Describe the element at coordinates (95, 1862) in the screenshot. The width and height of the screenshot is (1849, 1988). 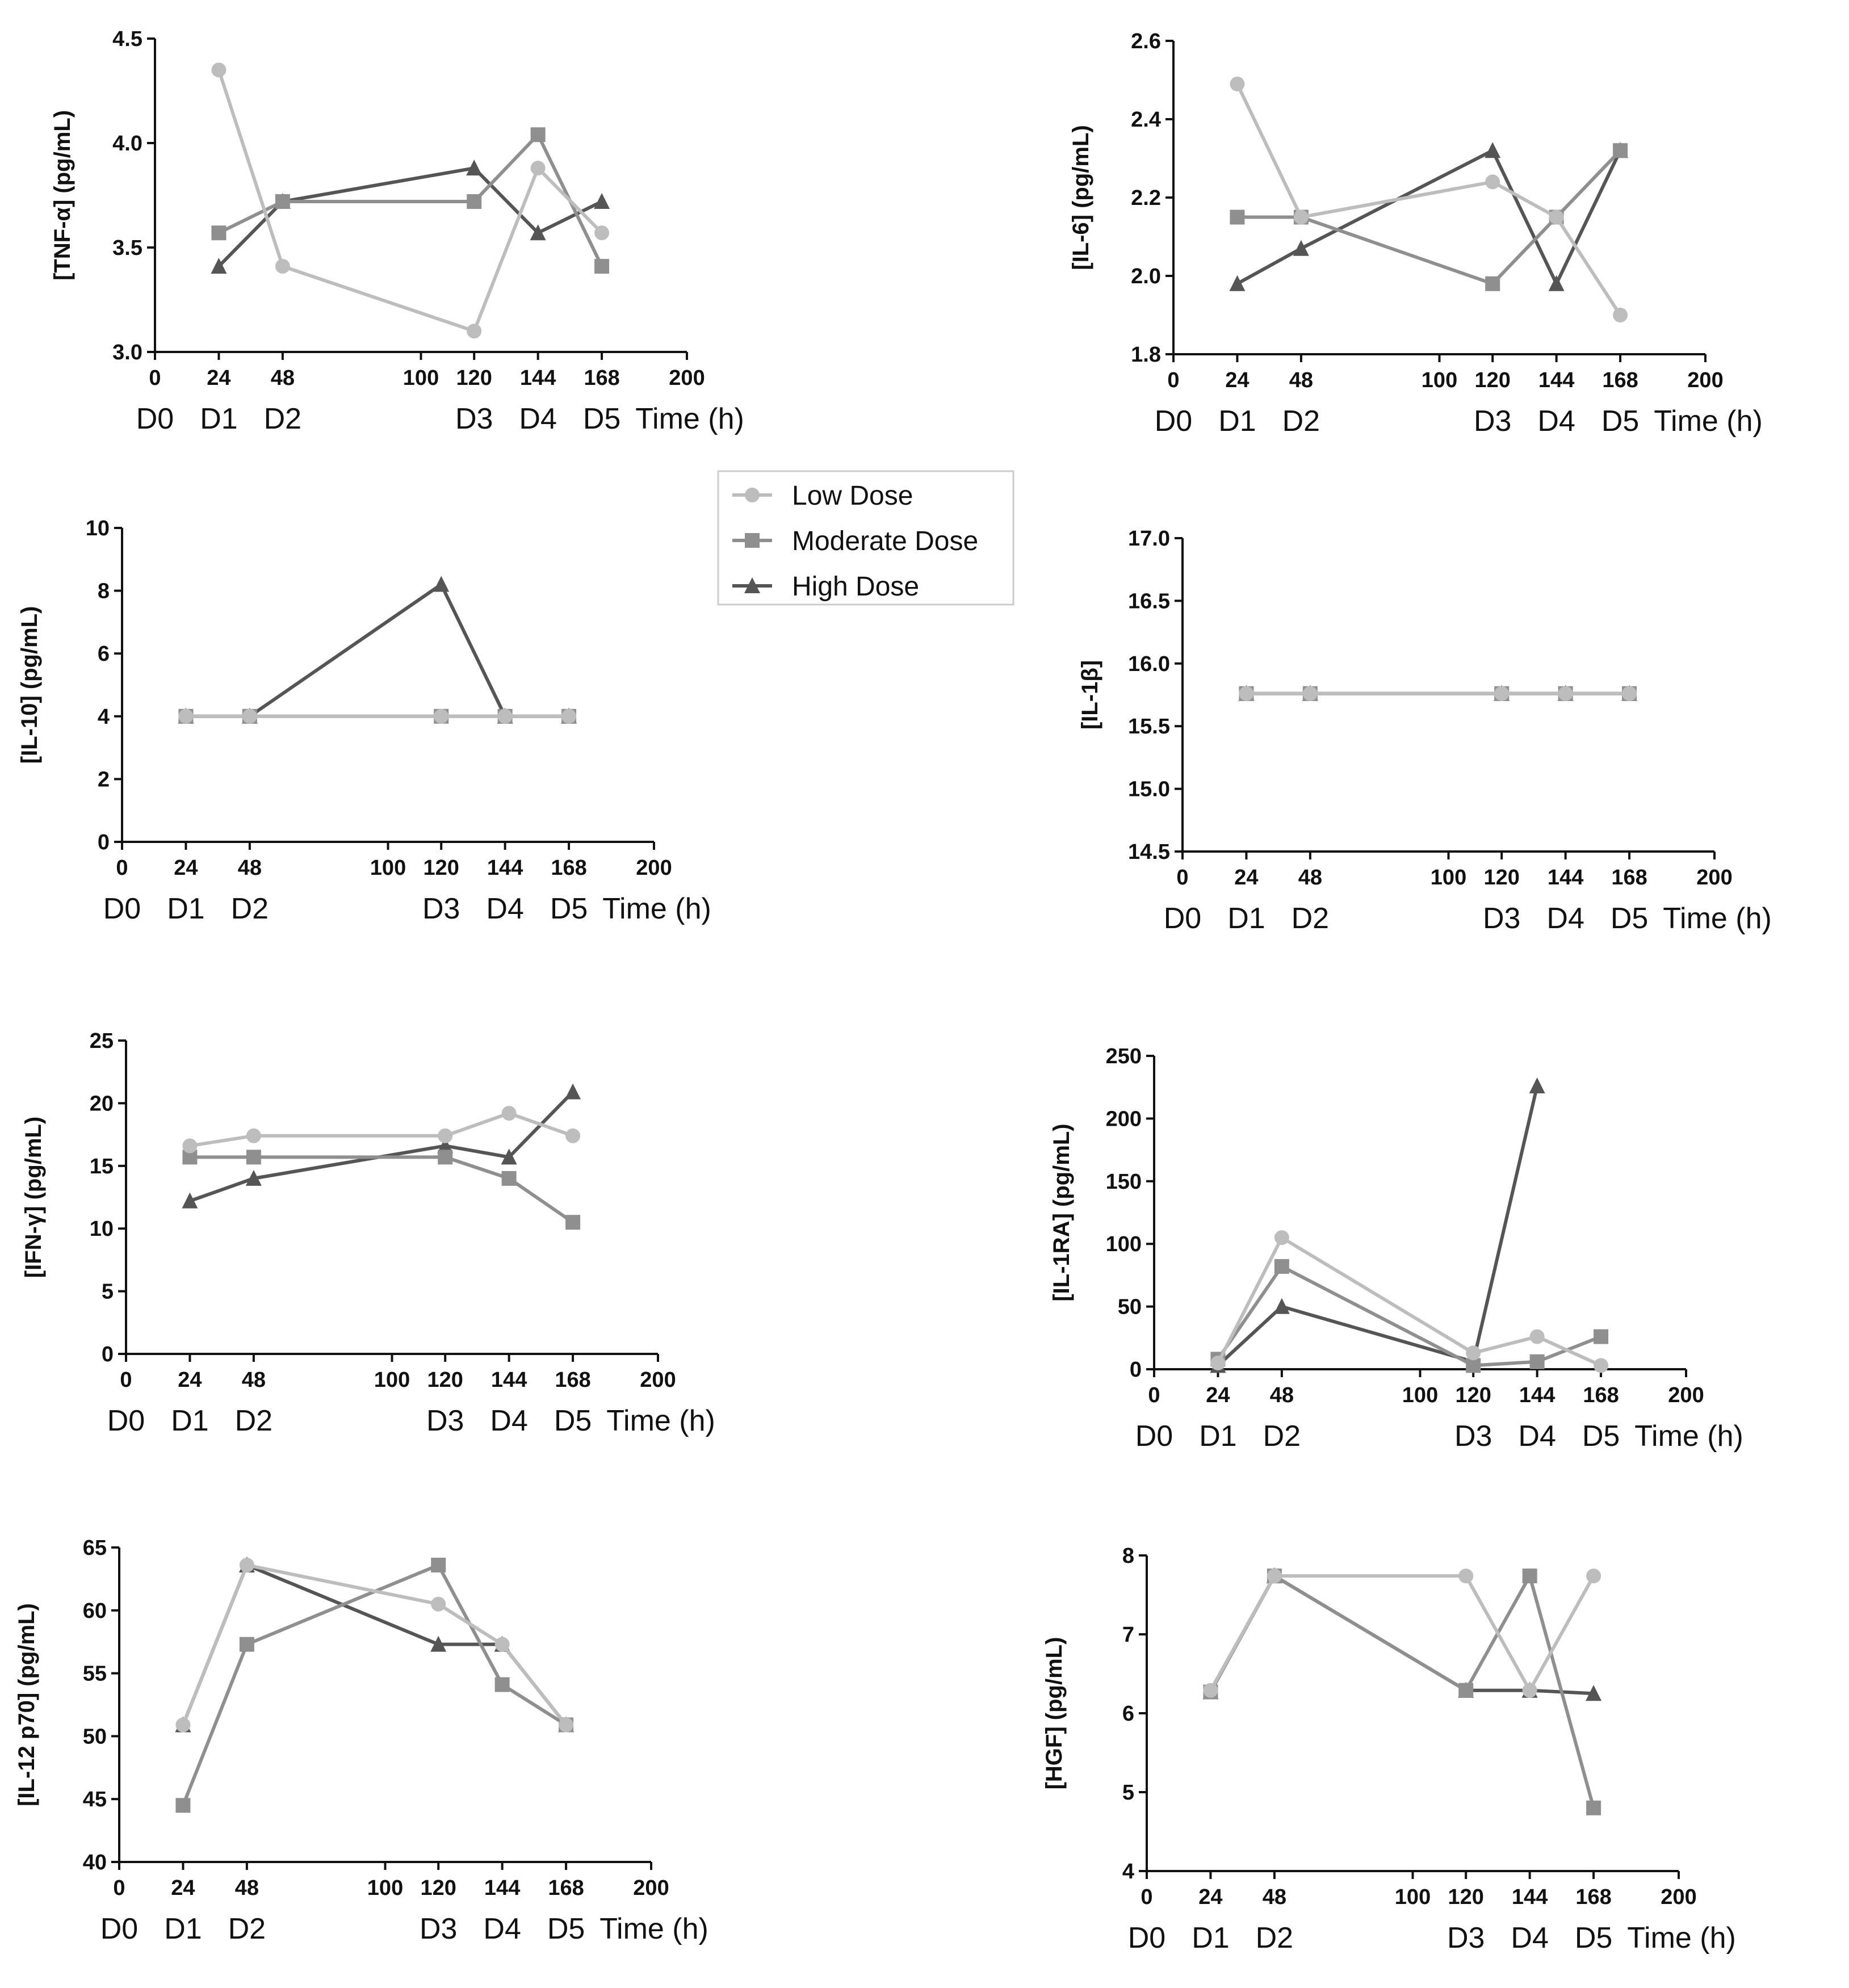
I see `y-tick-label: 40` at that location.